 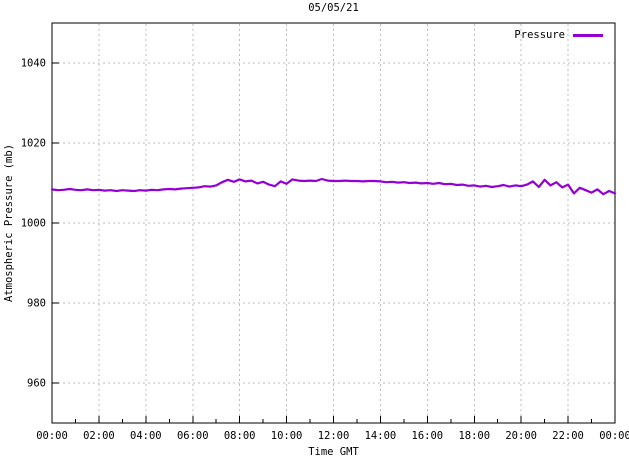 What do you see at coordinates (33, 144) in the screenshot?
I see `y-tick-label: 1020` at bounding box center [33, 144].